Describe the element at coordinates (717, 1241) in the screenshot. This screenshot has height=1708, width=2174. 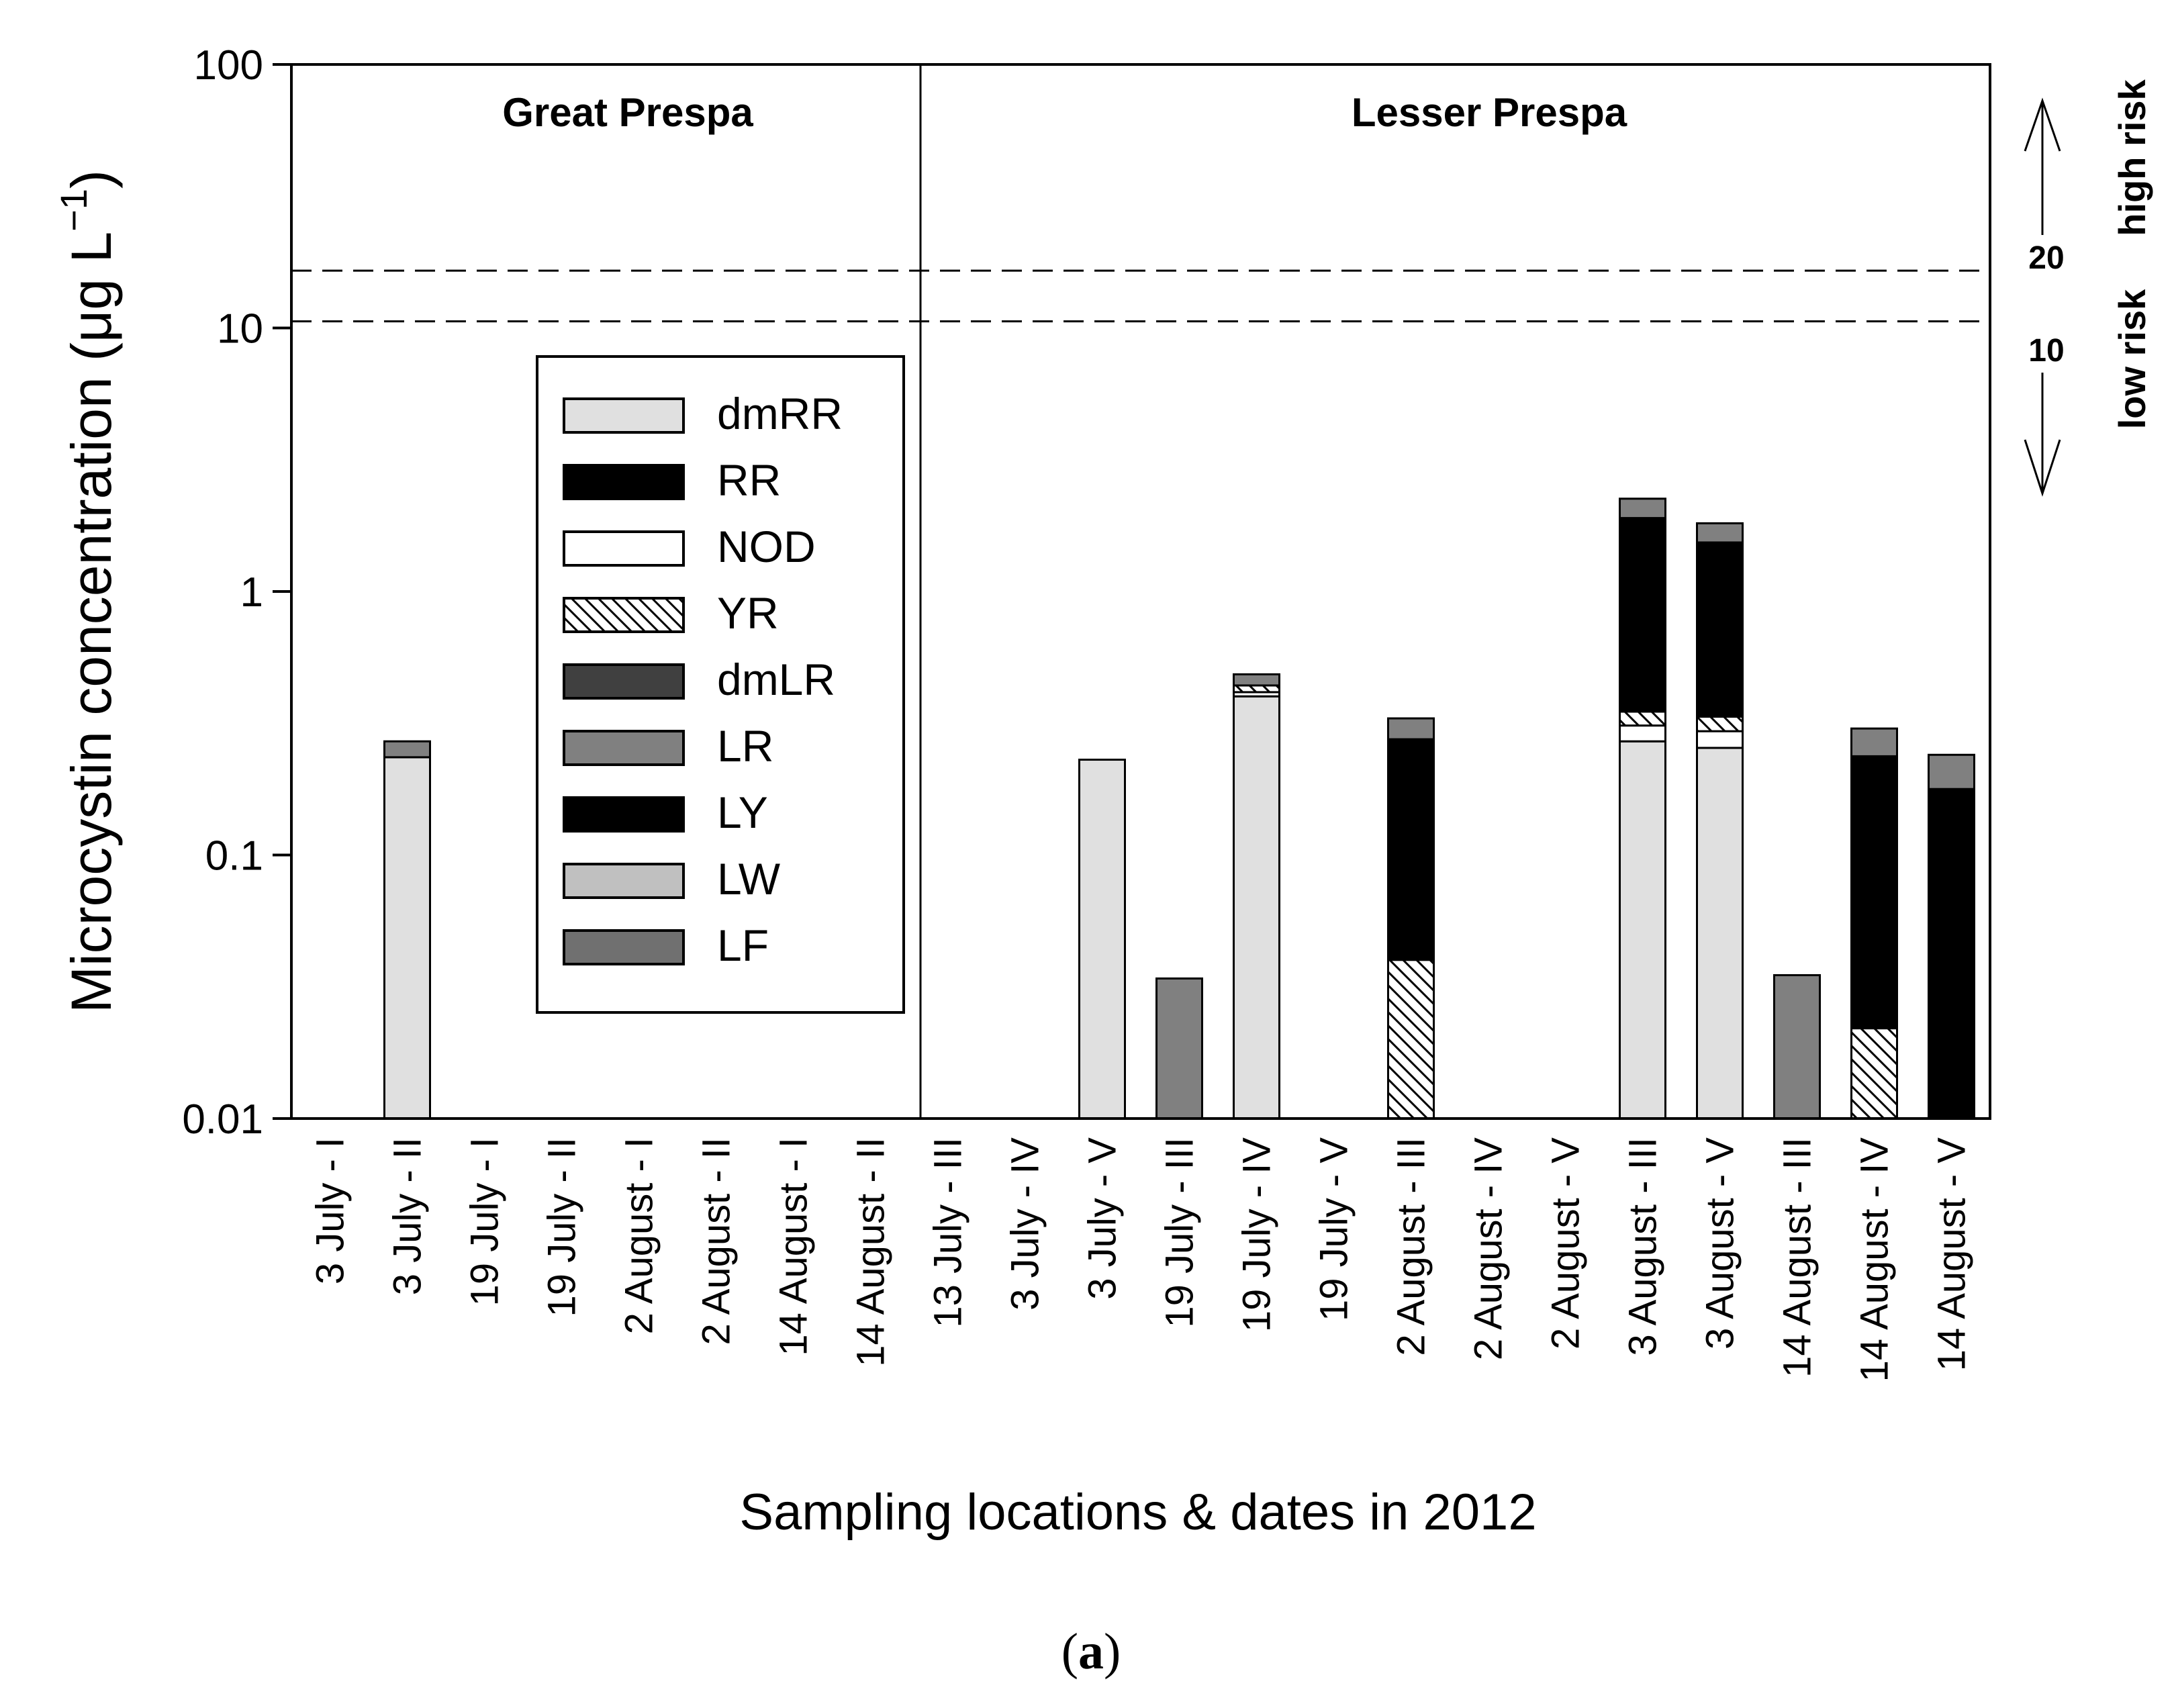
I see `x-tick-label: 2 August - II` at that location.